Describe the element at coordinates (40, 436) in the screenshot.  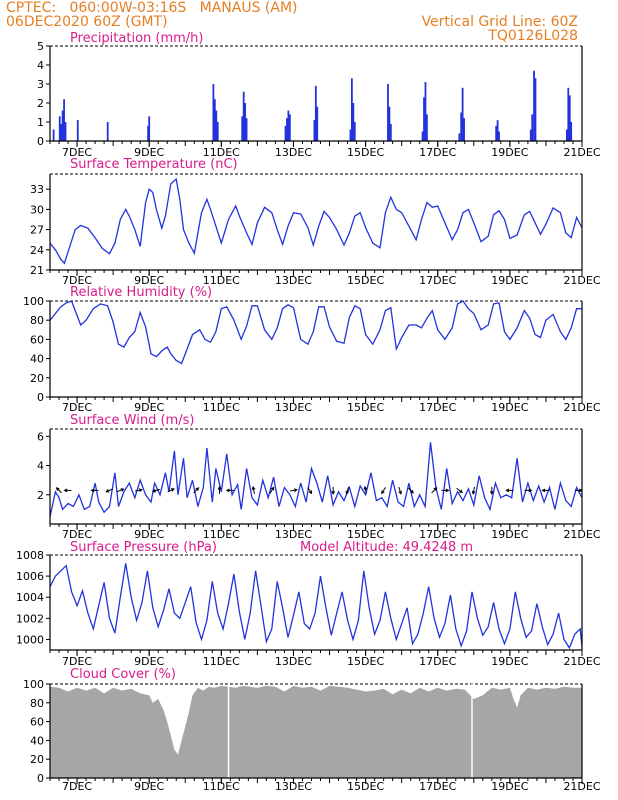
I see `y-tick-label: 6` at that location.